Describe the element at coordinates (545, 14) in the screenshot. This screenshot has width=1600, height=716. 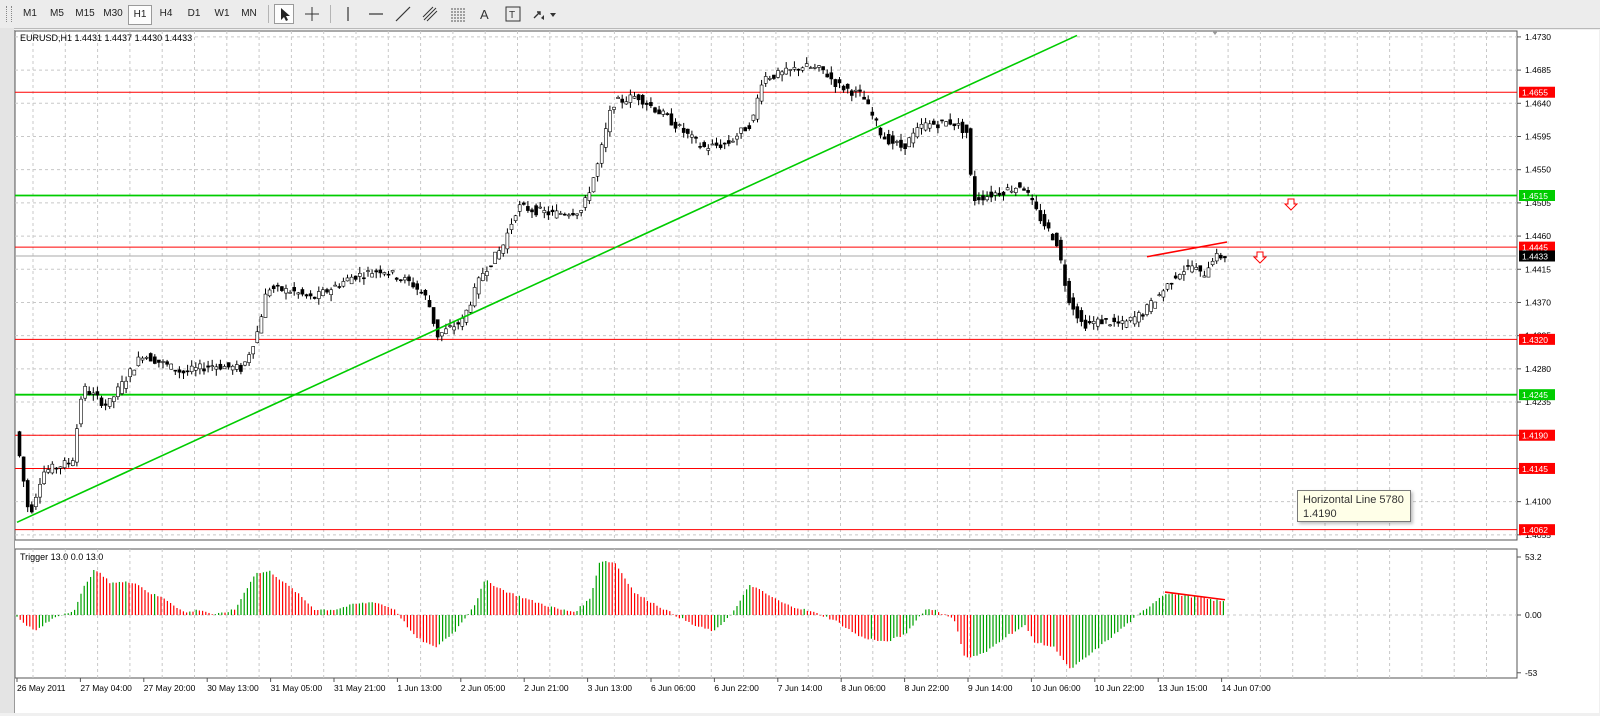
I see `arrows-dropdown-icon` at that location.